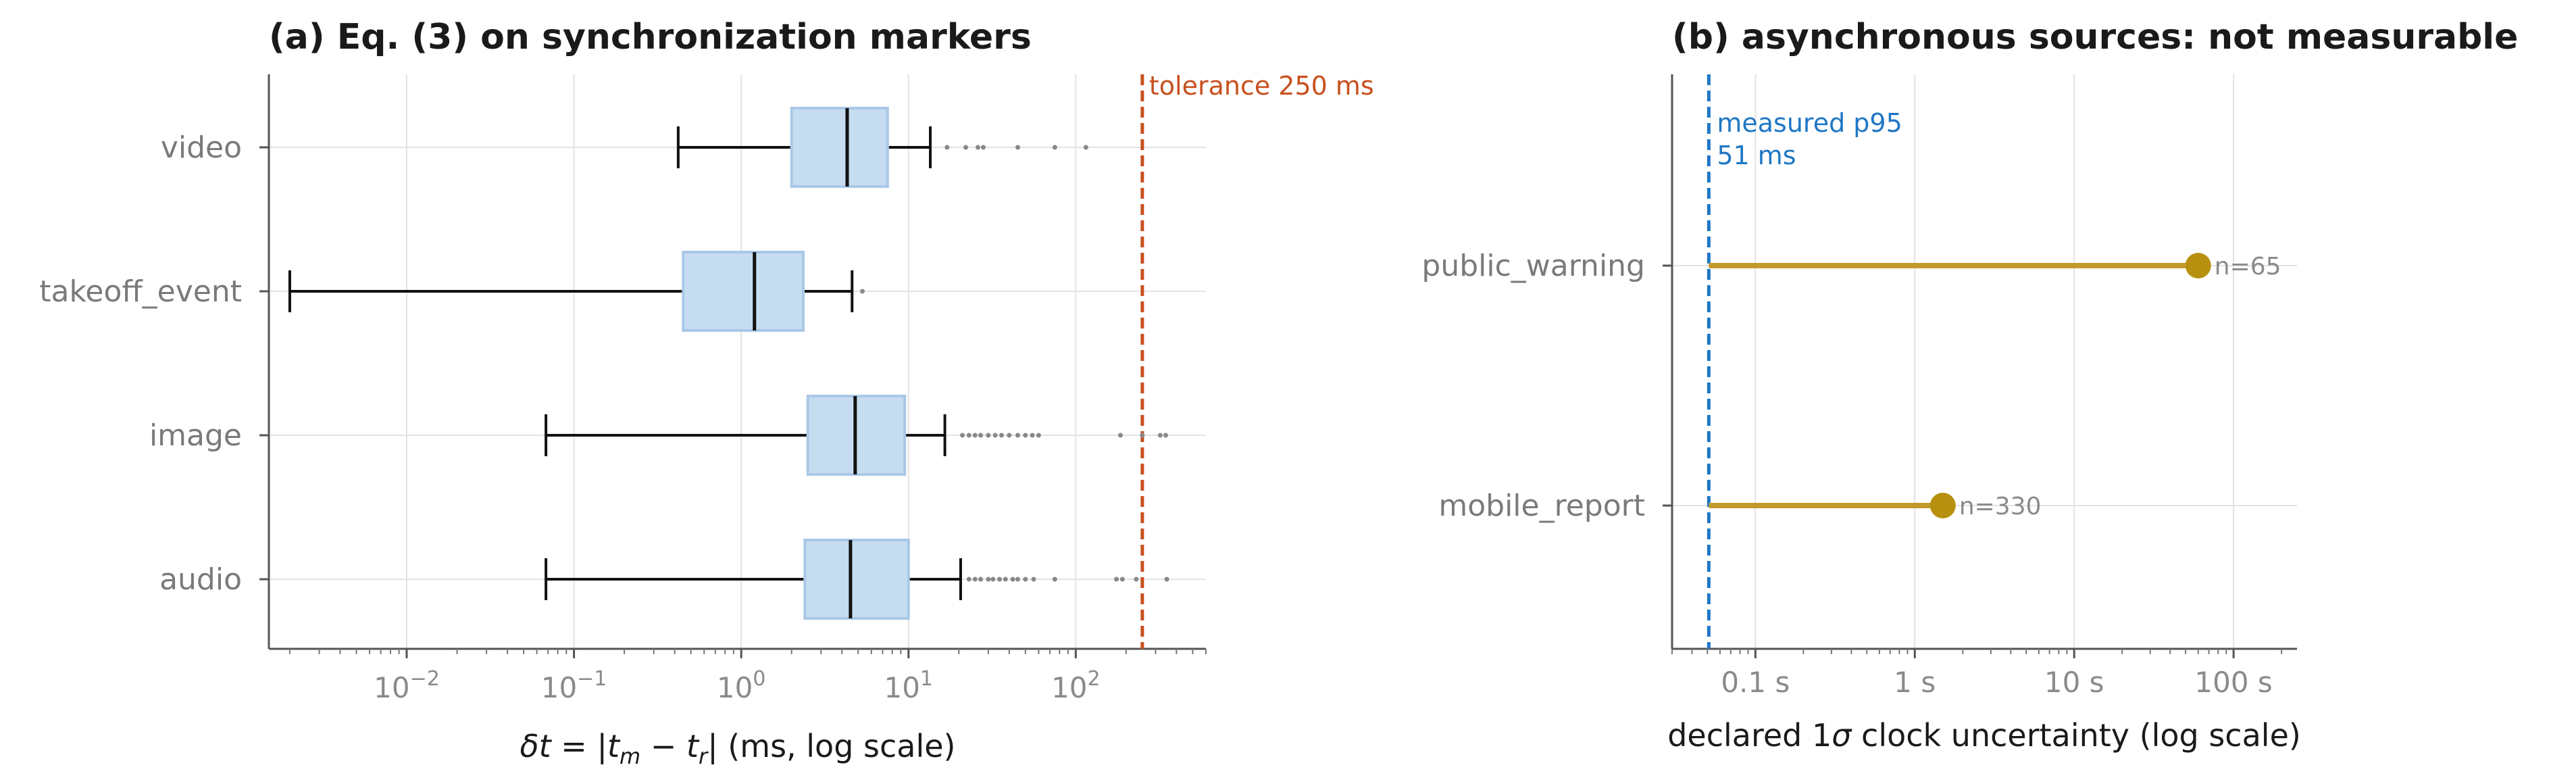  Describe the element at coordinates (1261, 86) in the screenshot. I see `tolerance-label: tolerance 250 ms` at that location.